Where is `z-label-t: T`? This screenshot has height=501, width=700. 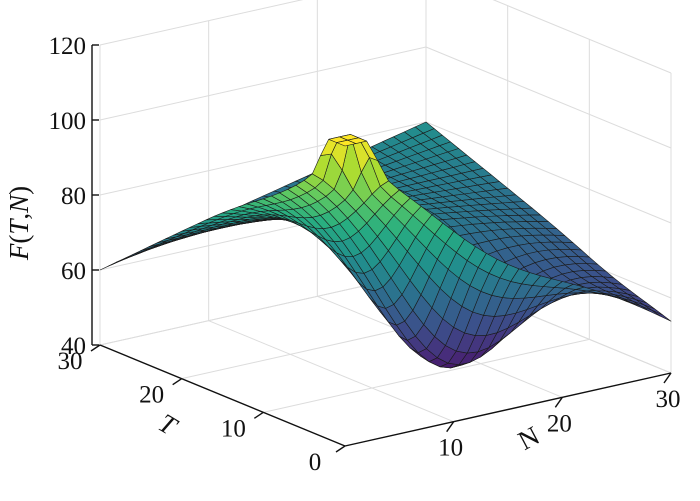 z-label-t: T is located at coordinates (19, 226).